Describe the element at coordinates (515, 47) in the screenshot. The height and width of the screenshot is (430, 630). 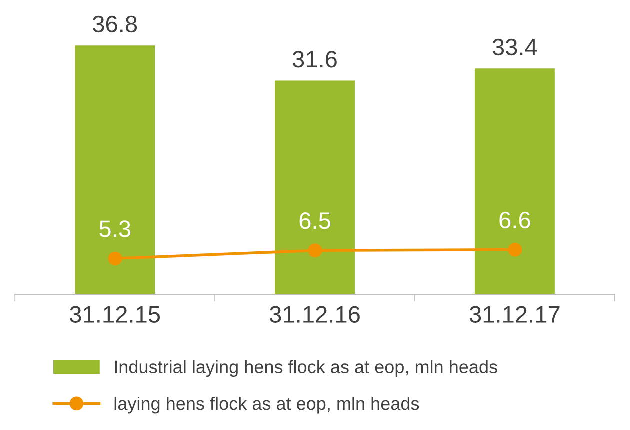
I see `data-label: 33.4` at that location.